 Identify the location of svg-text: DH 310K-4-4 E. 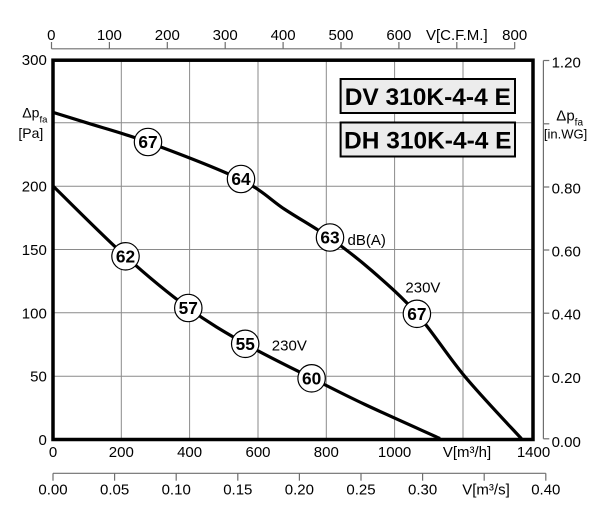
(427, 141).